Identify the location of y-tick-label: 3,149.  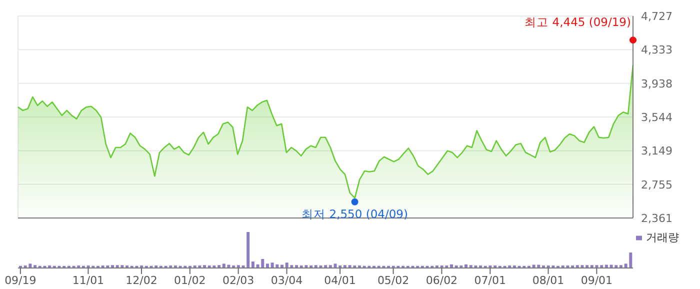
(656, 151).